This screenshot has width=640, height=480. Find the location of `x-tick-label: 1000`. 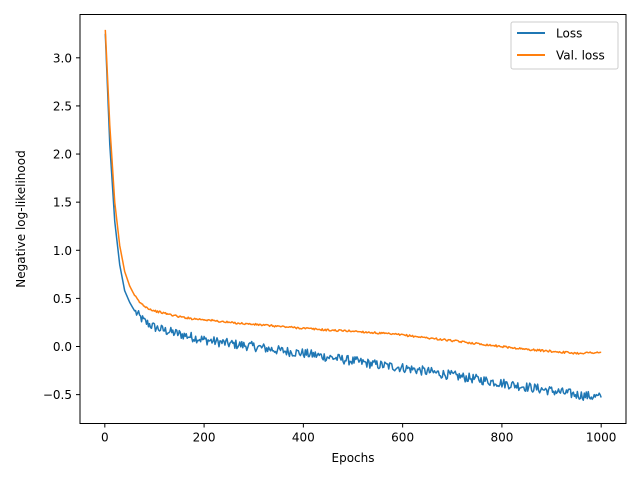

x-tick-label: 1000 is located at coordinates (601, 438).